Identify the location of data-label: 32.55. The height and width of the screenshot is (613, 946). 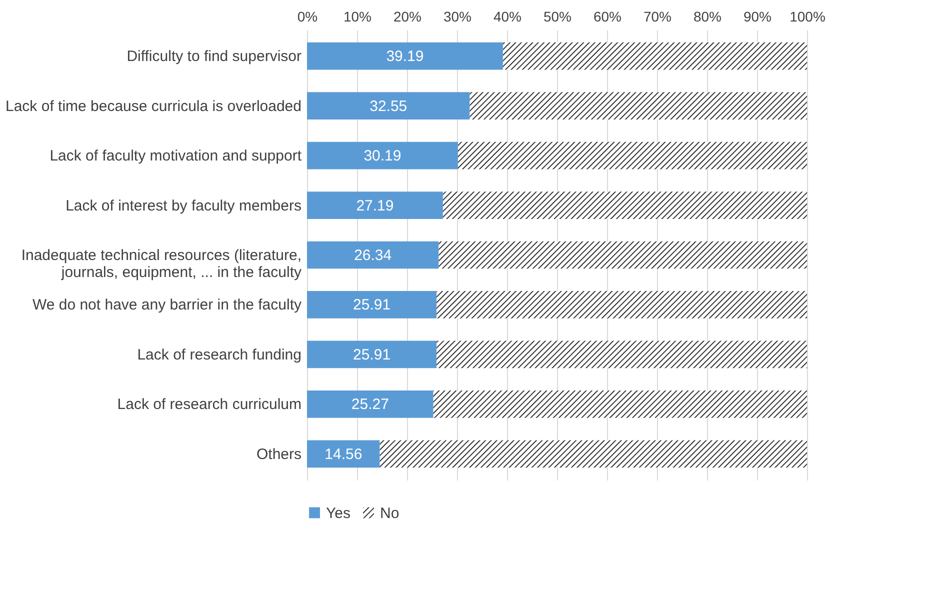
(389, 106).